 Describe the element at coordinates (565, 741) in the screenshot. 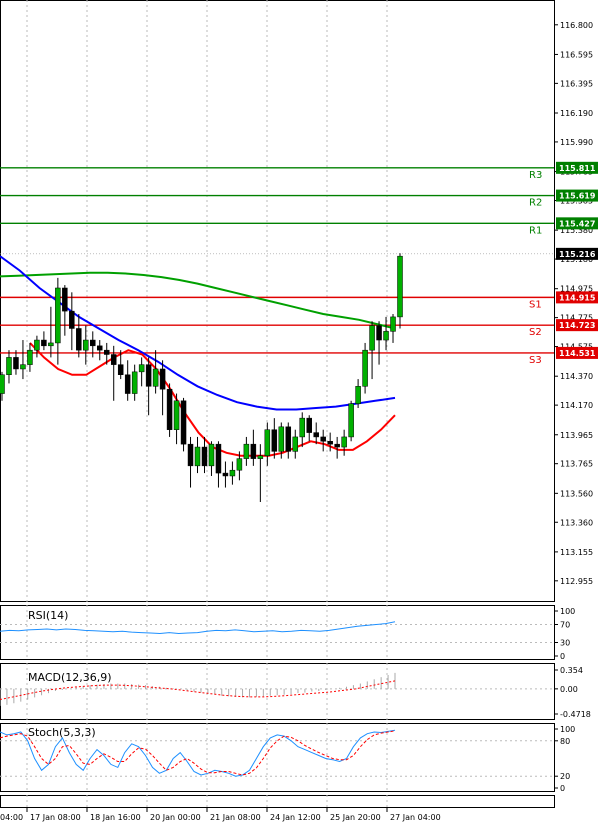

I see `tick-label: 80` at that location.